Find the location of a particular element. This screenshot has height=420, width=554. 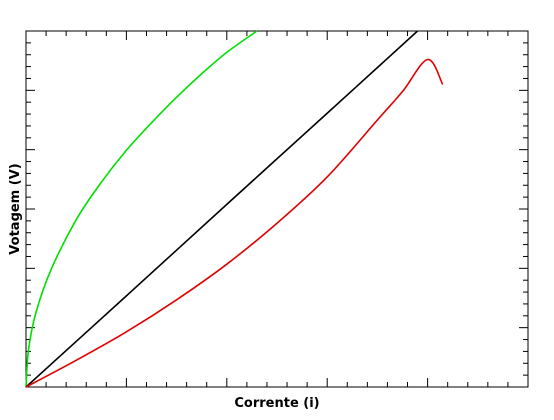

y-axis-label: Votagem (V) is located at coordinates (15, 208).